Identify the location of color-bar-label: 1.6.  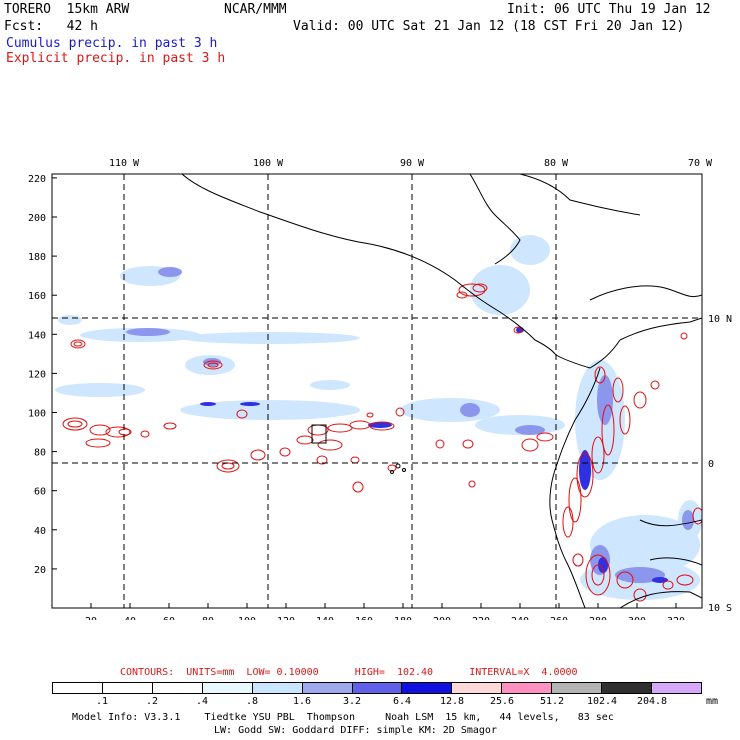
(302, 701).